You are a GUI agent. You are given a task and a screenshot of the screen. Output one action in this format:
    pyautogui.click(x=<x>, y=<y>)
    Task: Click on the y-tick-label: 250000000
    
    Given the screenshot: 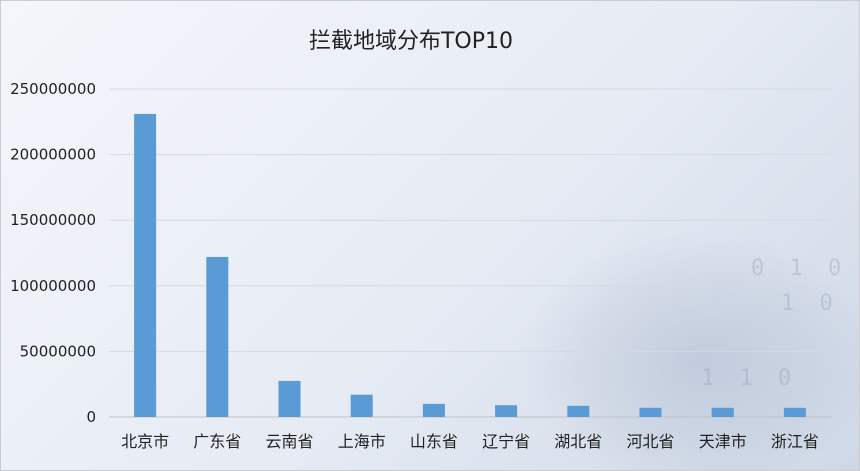 What is the action you would take?
    pyautogui.click(x=53, y=89)
    